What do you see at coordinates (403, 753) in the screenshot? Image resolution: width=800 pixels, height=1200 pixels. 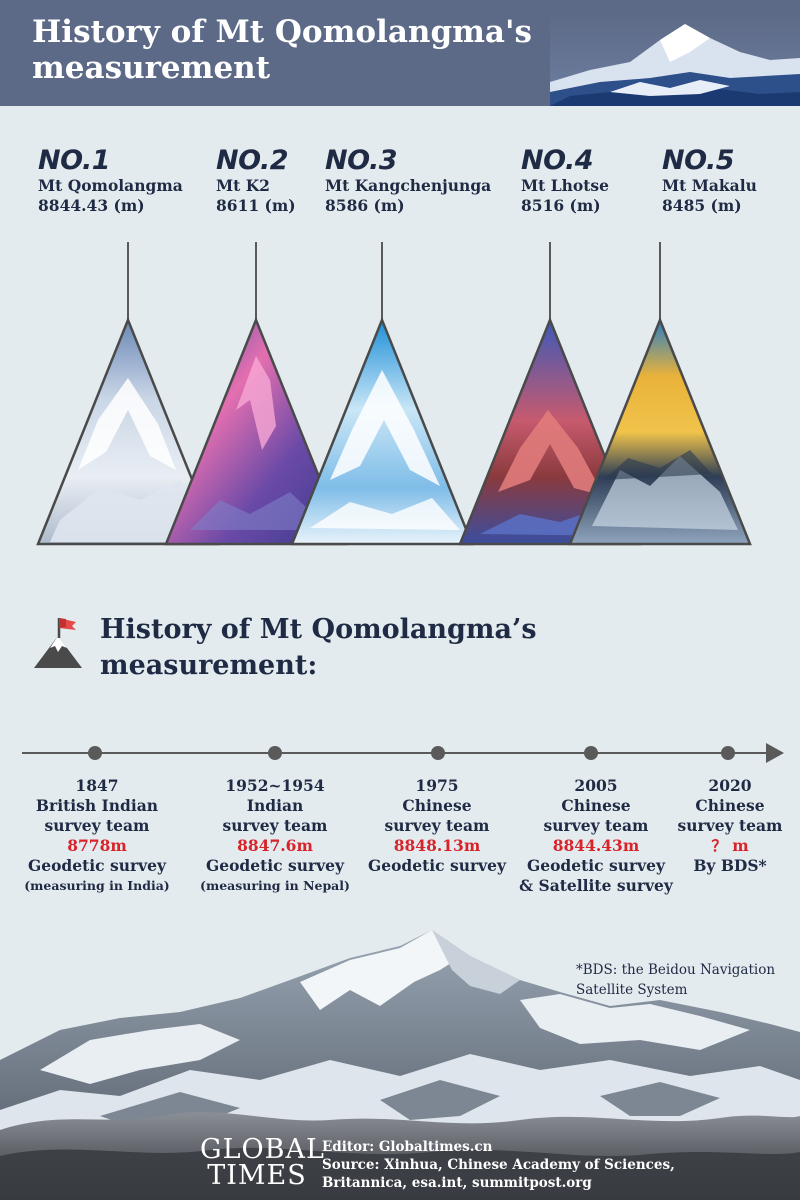 I see `timeline-axis` at bounding box center [403, 753].